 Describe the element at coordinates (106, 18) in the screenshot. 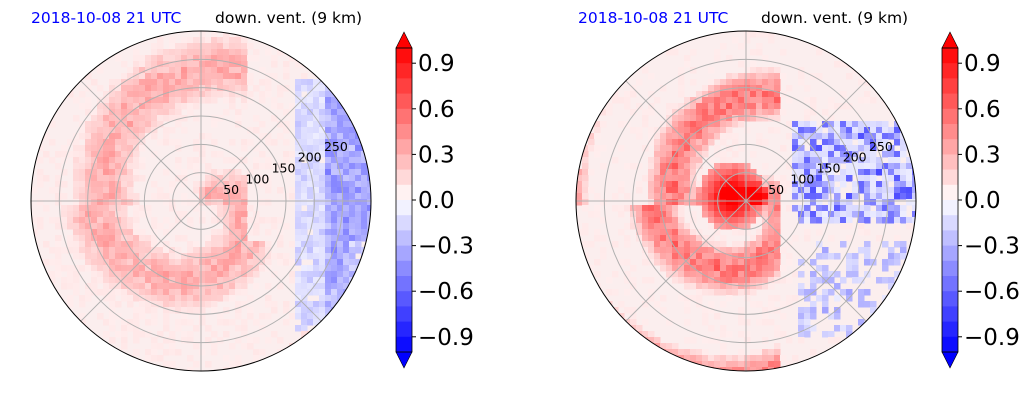

I see `left-title-time: 2018-10-08 21 UTC` at that location.